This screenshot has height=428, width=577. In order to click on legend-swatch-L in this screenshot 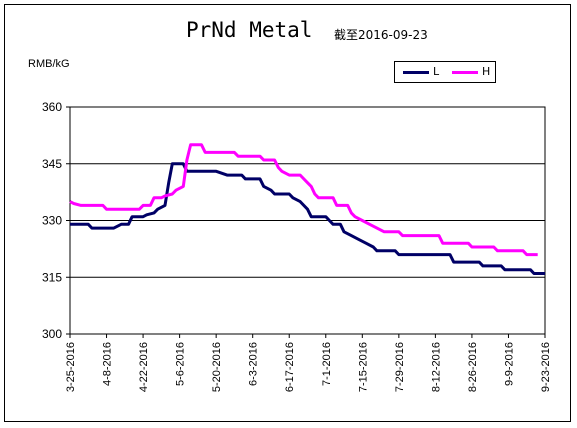, I will do `click(416, 72)`.